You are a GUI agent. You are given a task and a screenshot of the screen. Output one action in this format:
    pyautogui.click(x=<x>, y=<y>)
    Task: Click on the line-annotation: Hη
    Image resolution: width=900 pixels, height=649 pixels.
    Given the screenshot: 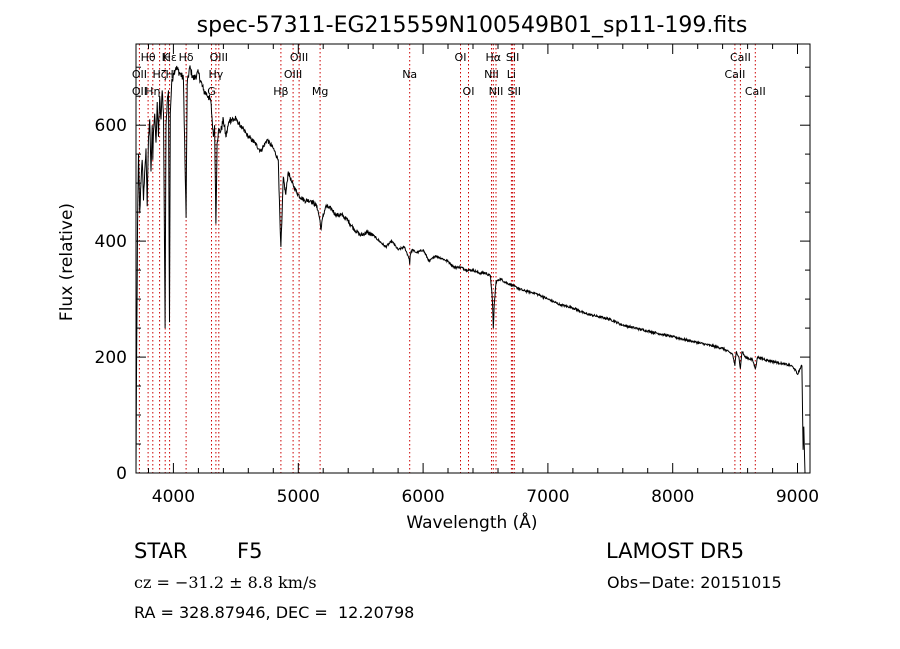 What is the action you would take?
    pyautogui.click(x=152, y=91)
    